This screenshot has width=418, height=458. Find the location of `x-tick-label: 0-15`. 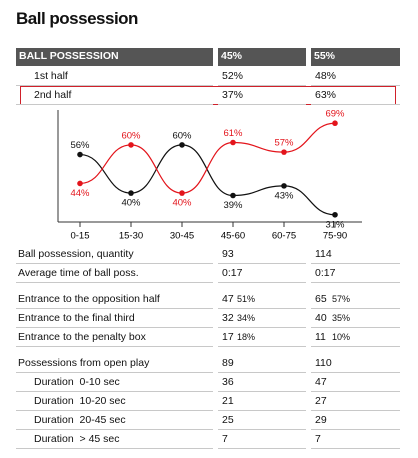

x-tick-label: 0-15 is located at coordinates (79, 236).